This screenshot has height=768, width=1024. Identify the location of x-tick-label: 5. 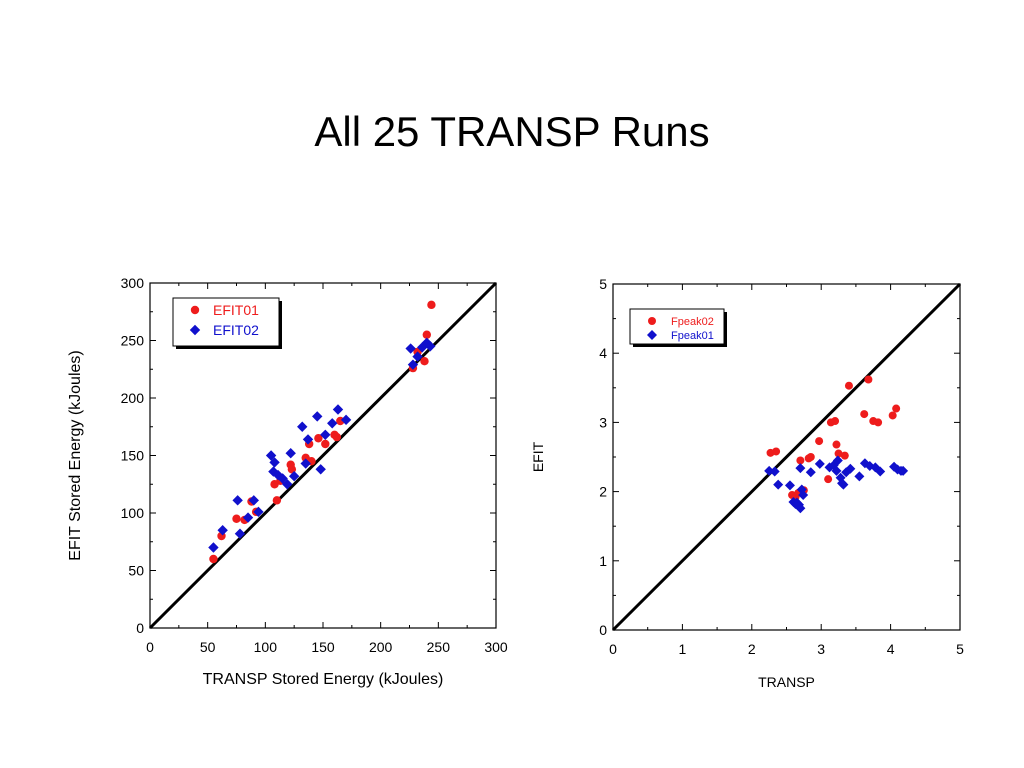
(960, 649).